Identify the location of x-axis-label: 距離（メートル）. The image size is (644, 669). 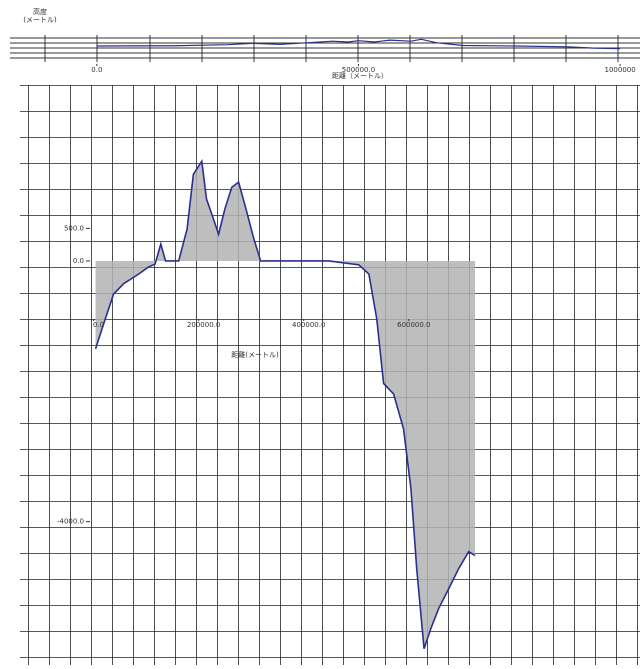
(360, 75).